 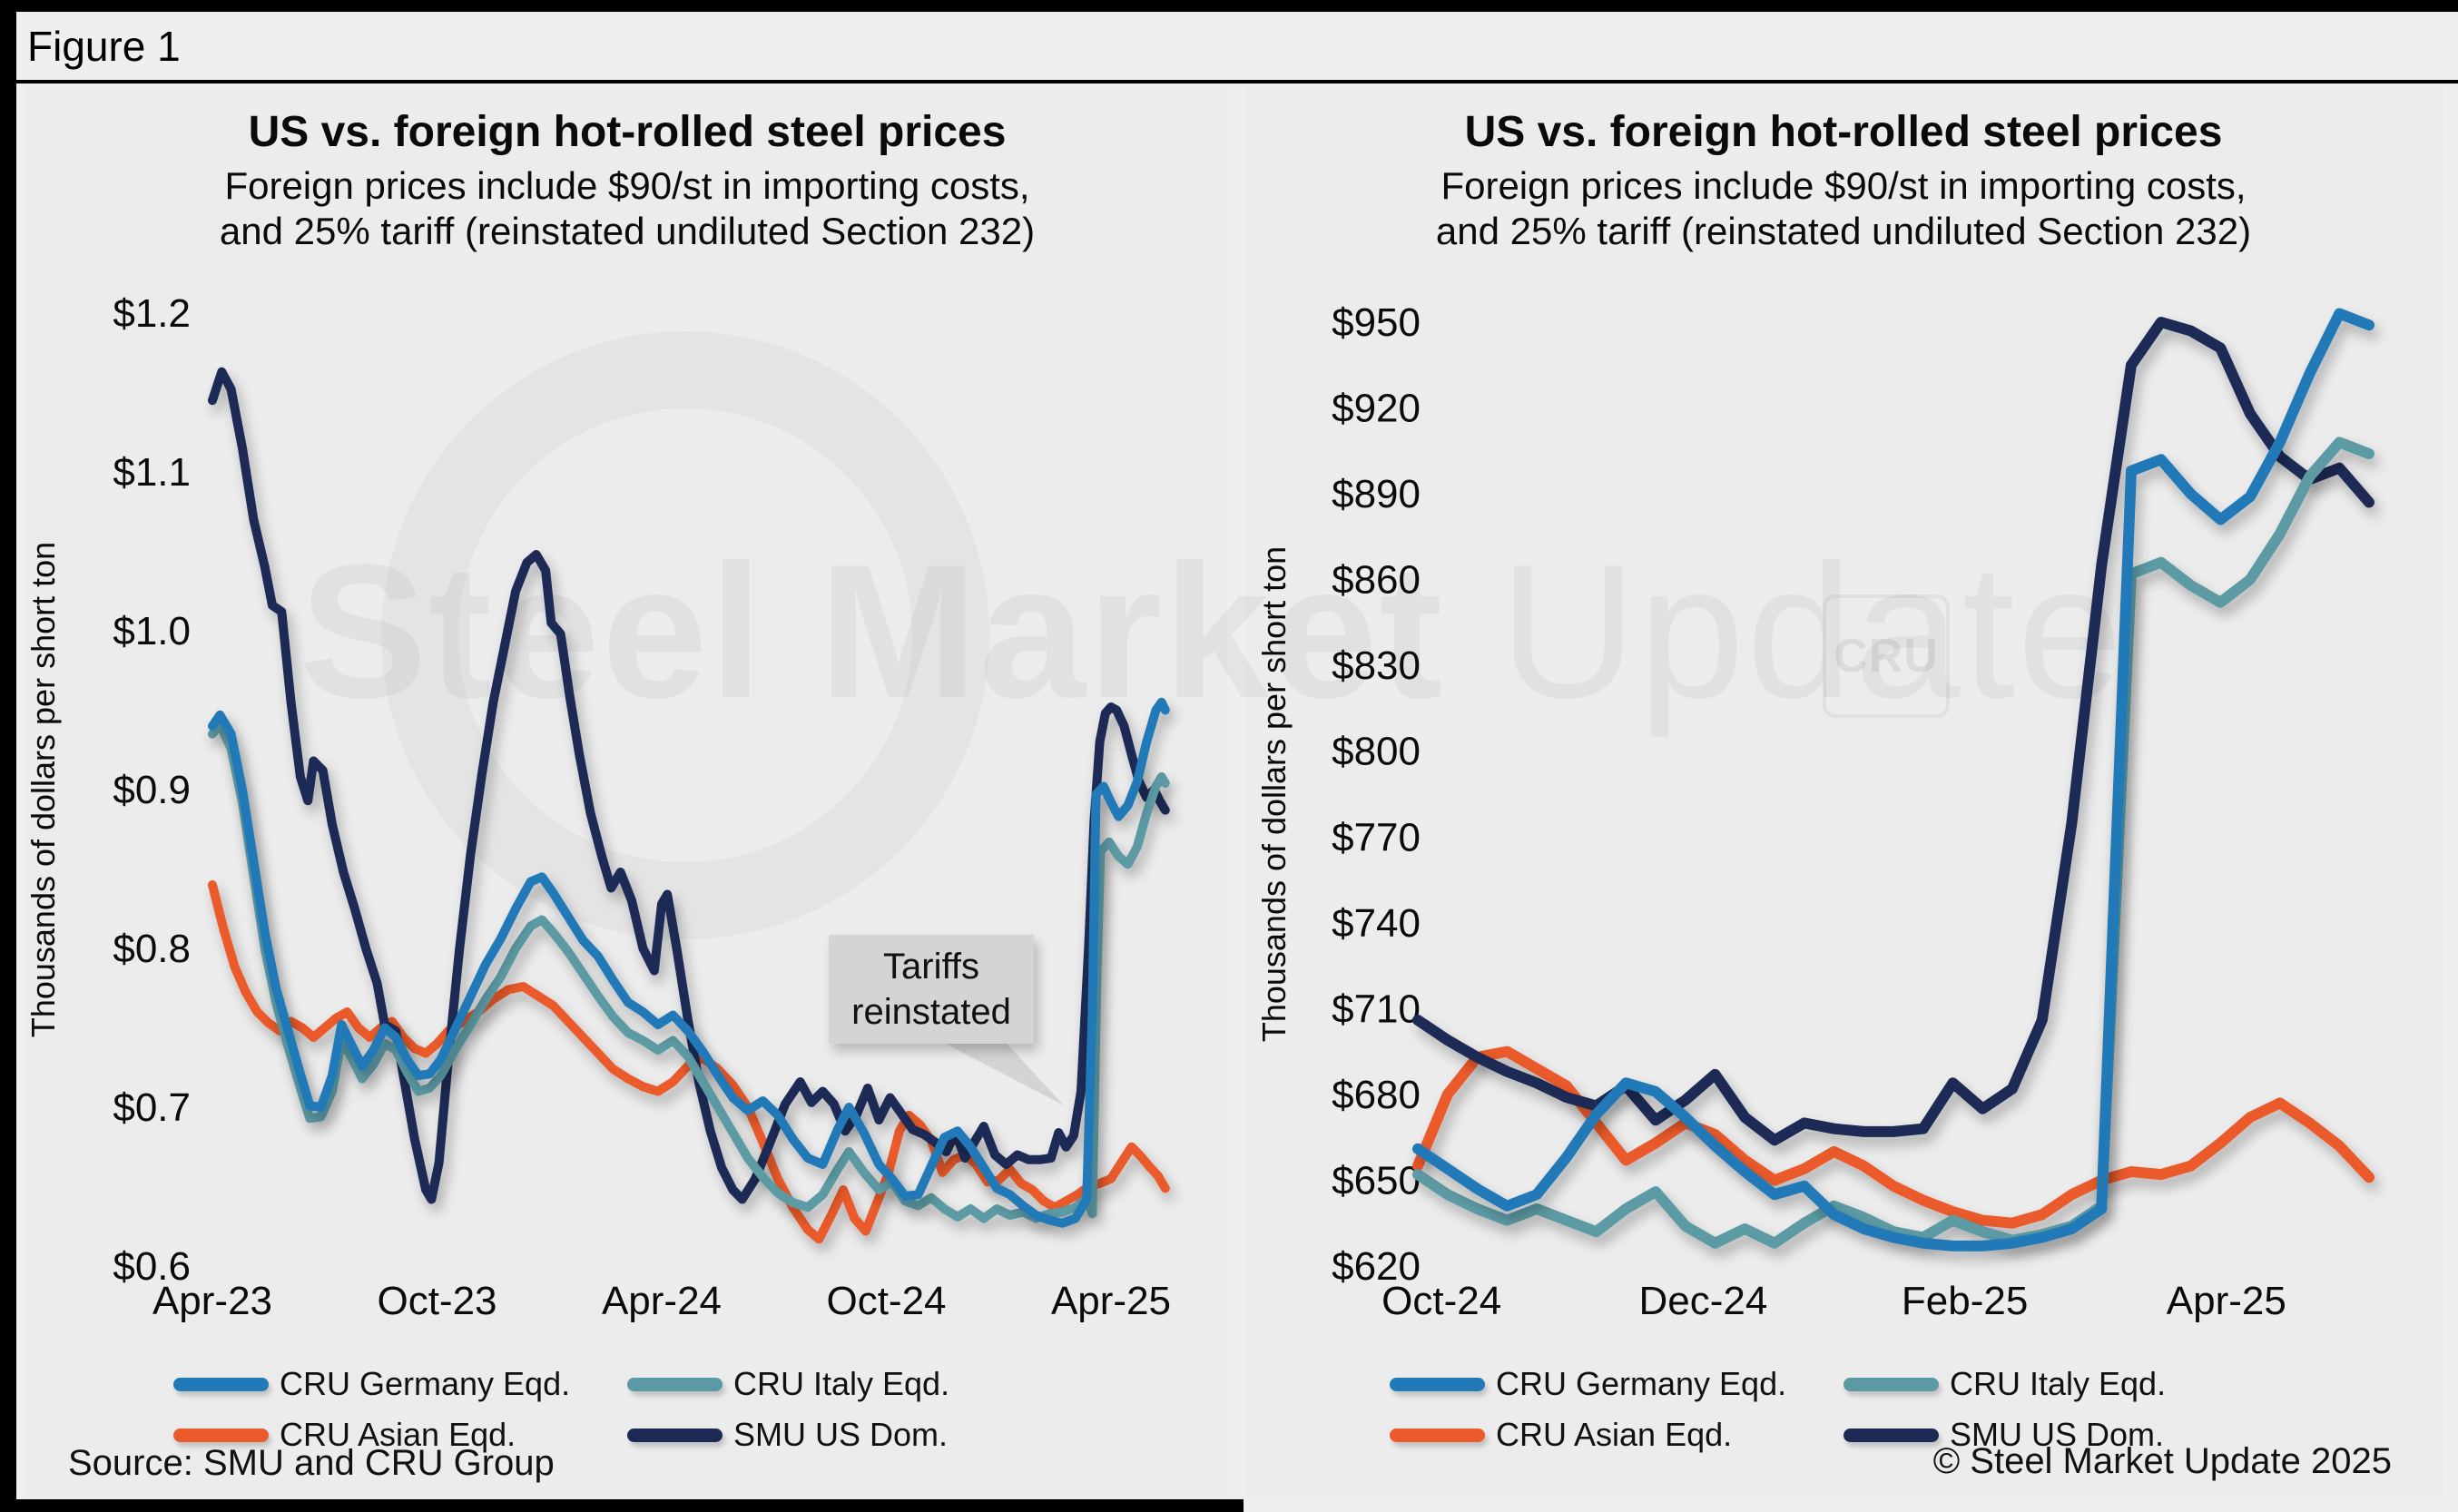 I want to click on y-axis-tick-label: $0.6, so click(x=152, y=1266).